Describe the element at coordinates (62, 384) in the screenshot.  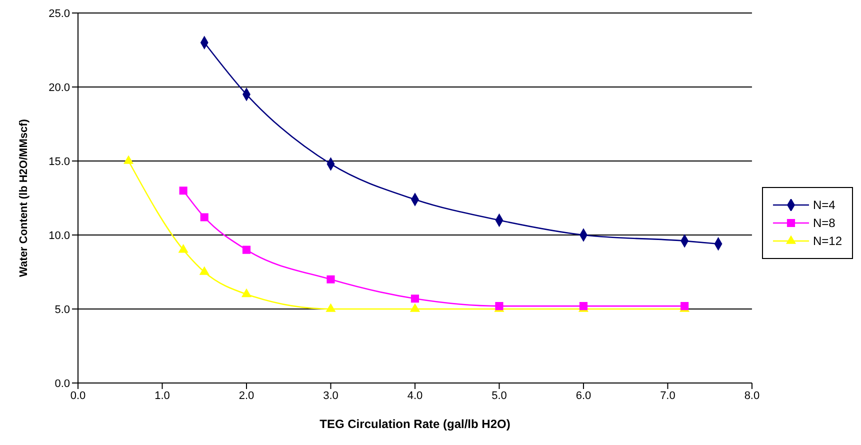
I see `y-tick-label: 0.0` at that location.